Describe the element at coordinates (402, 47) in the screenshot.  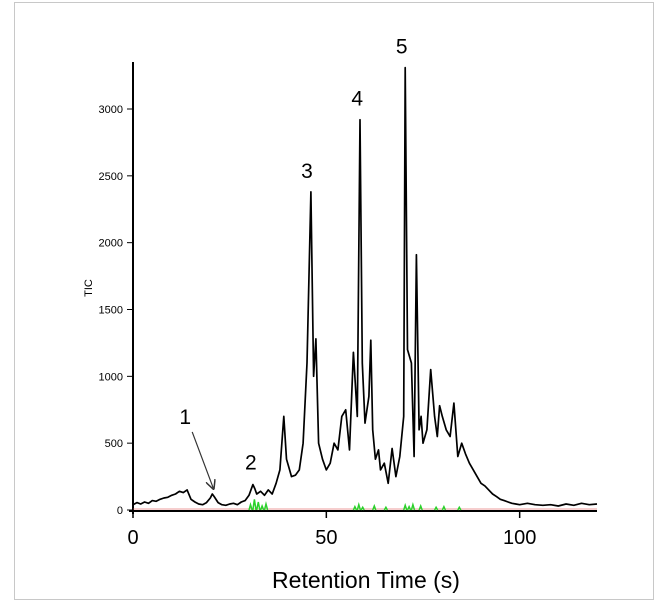
I see `peak-label: 5` at that location.